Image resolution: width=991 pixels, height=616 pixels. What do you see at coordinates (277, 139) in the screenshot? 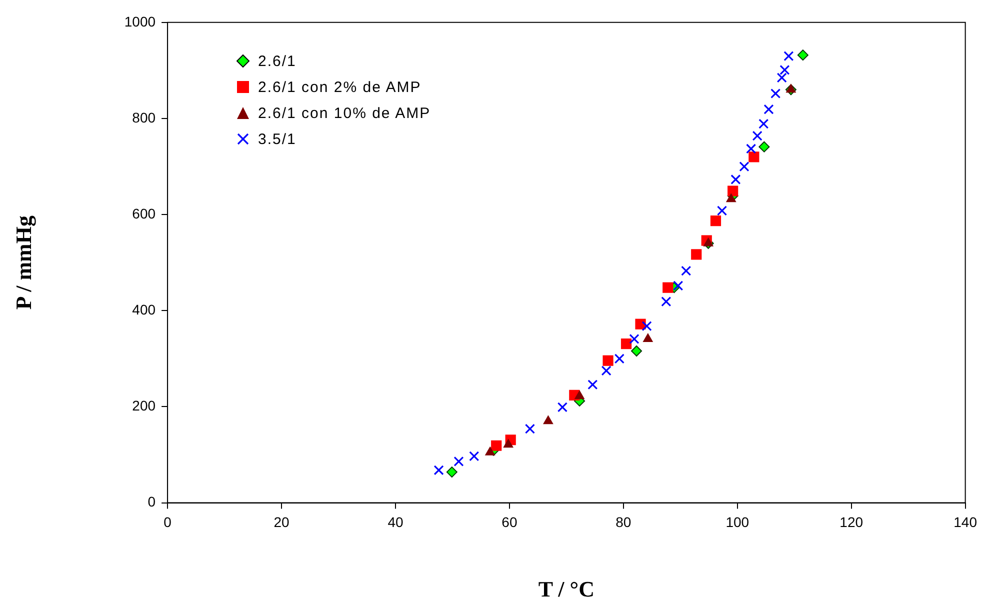
I see `legend-label: 3.5/1` at bounding box center [277, 139].